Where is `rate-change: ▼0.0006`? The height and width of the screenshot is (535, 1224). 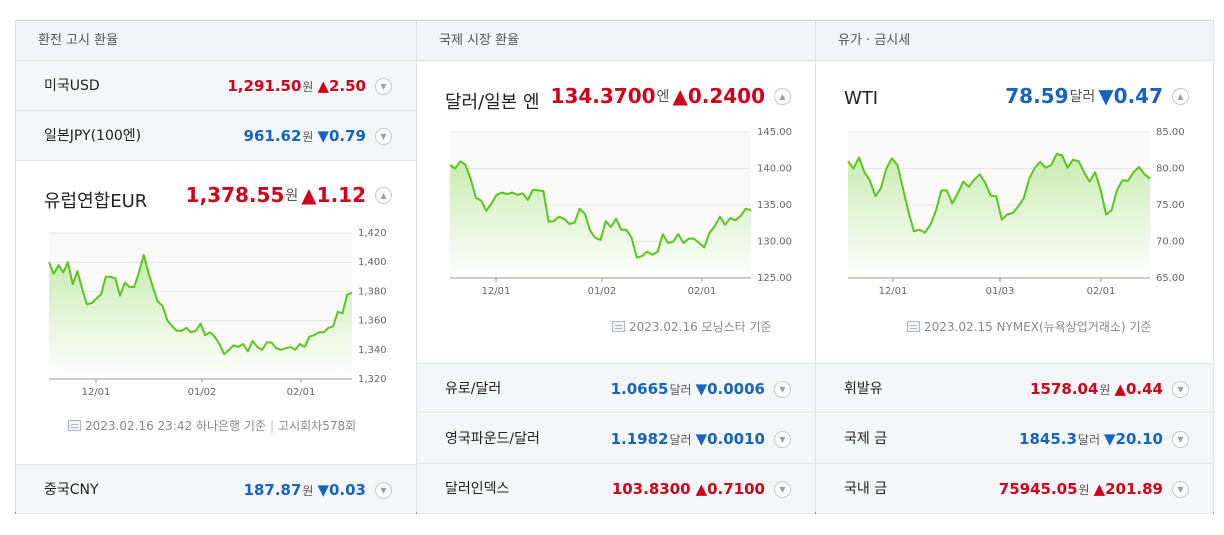 rate-change: ▼0.0006 is located at coordinates (730, 389).